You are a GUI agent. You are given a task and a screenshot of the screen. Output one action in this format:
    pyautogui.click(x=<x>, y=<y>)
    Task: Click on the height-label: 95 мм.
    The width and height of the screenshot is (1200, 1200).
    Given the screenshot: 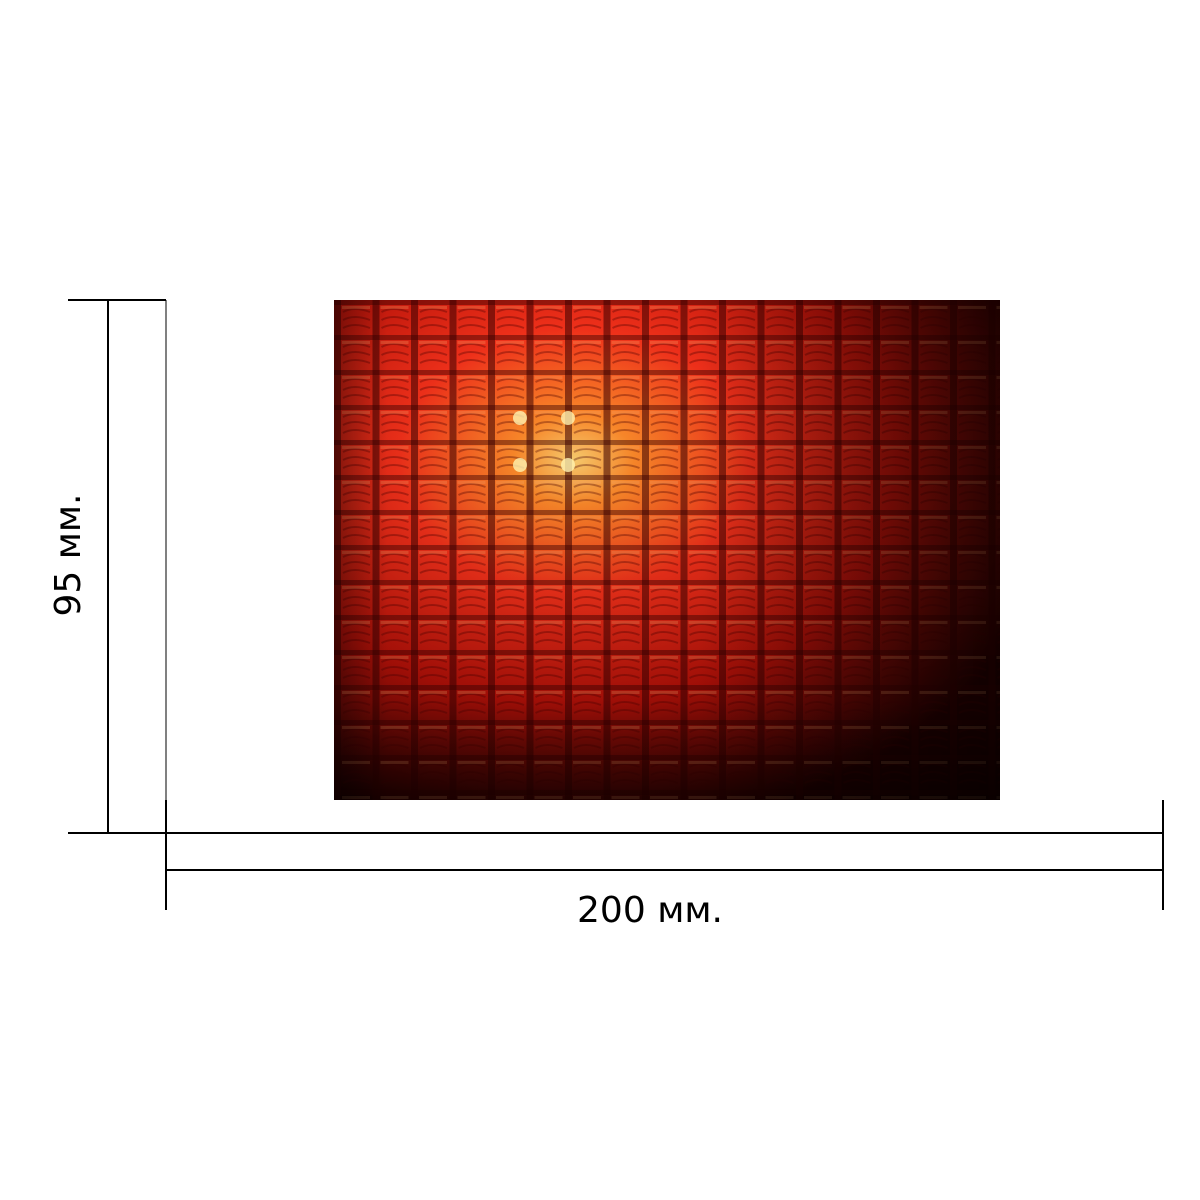 What is the action you would take?
    pyautogui.click(x=68, y=554)
    